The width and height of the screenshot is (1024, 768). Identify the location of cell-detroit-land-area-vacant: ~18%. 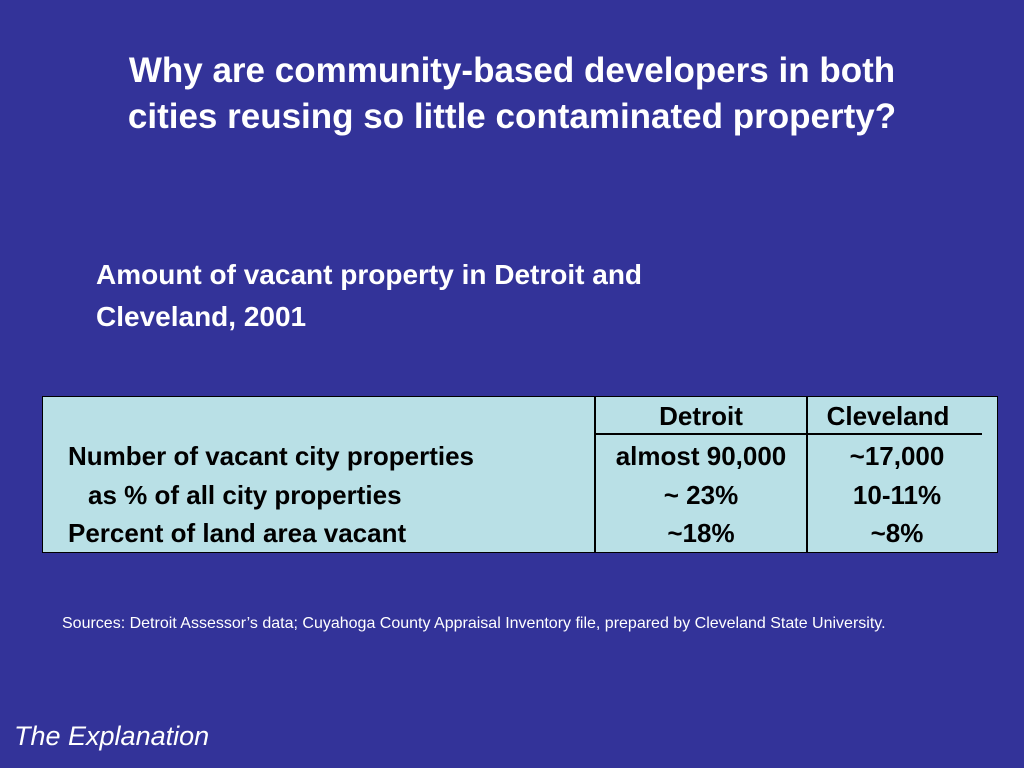
(701, 533).